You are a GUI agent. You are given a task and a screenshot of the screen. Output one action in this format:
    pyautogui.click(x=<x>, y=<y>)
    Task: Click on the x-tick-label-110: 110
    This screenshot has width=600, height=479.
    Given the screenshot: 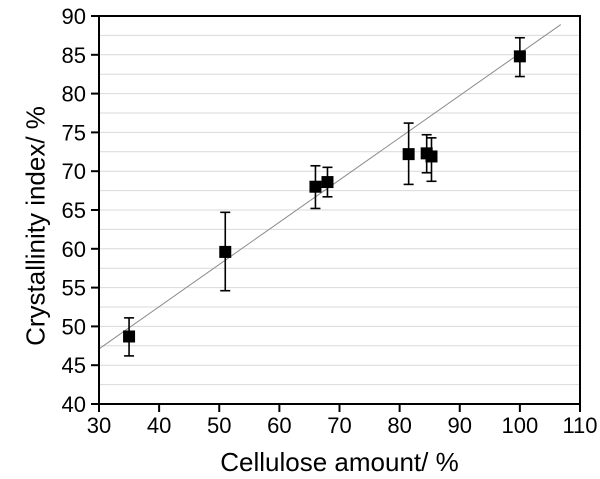 What is the action you would take?
    pyautogui.click(x=579, y=425)
    